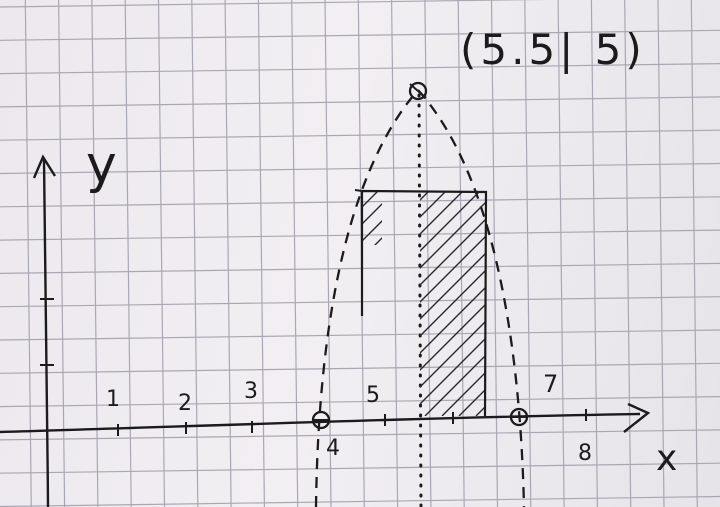 The height and width of the screenshot is (507, 720). What do you see at coordinates (113, 399) in the screenshot?
I see `x-tick-label-1: 1` at bounding box center [113, 399].